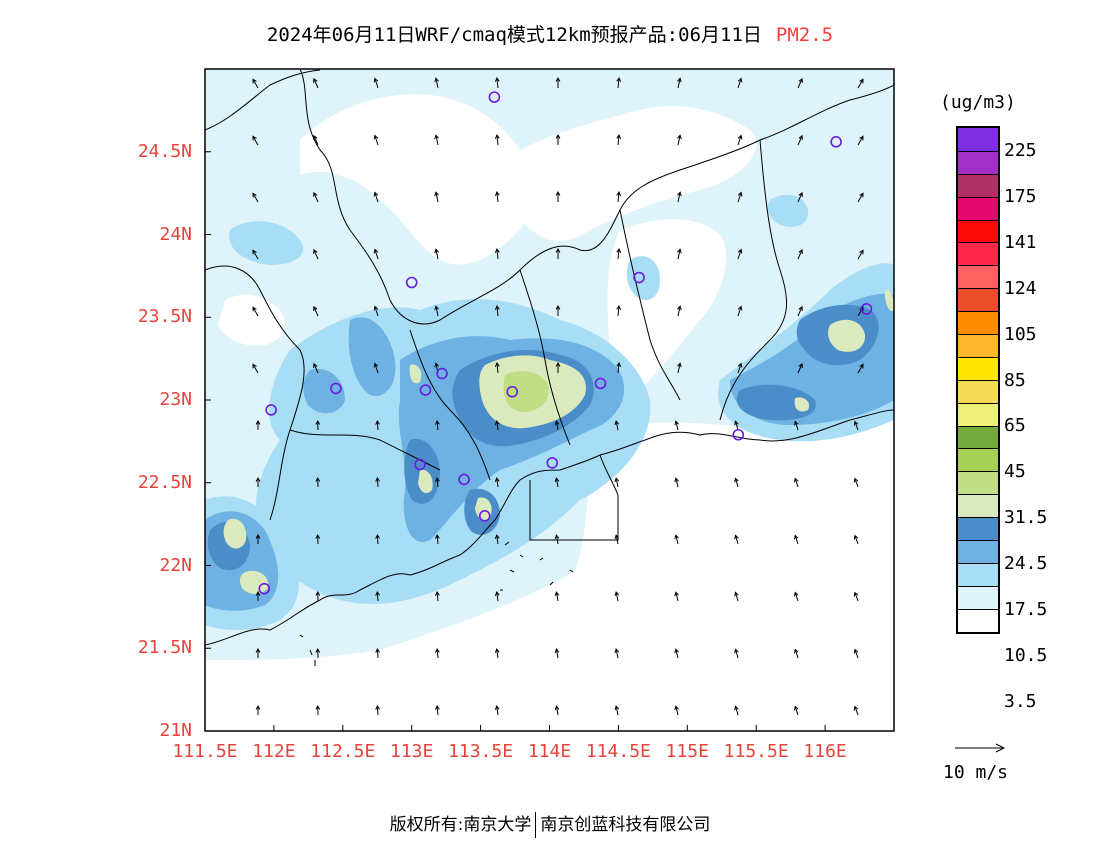 The image size is (1100, 850). I want to click on colorbar-label: 225, so click(1020, 150).